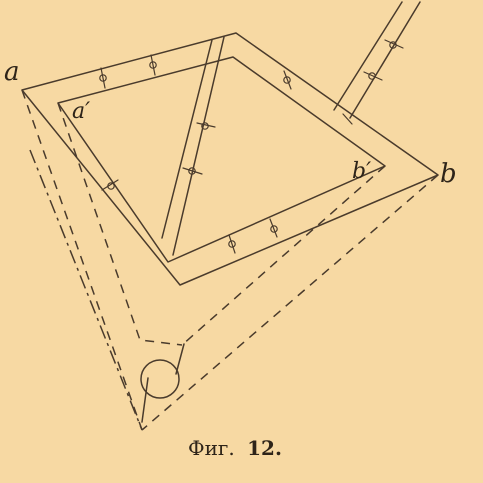  Describe the element at coordinates (377, 60) in the screenshot. I see `lead-wires` at that location.